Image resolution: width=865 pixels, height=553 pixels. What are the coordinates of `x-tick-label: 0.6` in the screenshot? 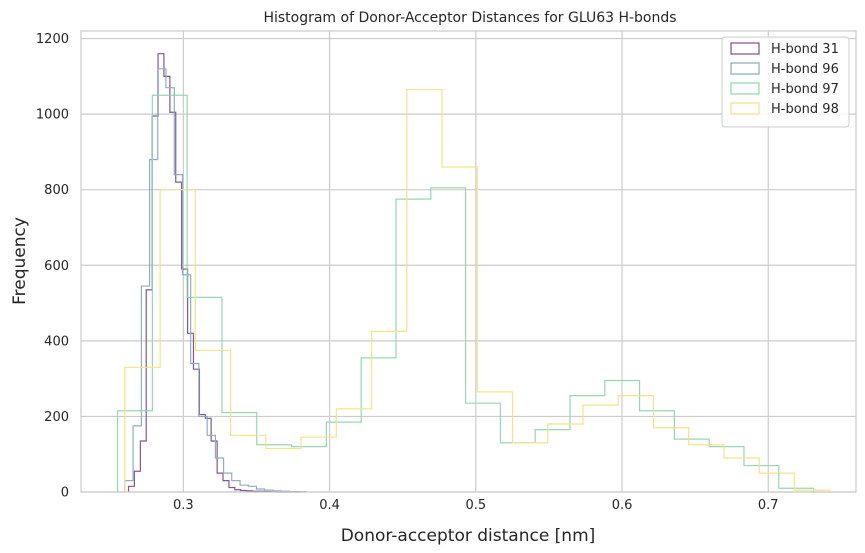 It's located at (622, 505).